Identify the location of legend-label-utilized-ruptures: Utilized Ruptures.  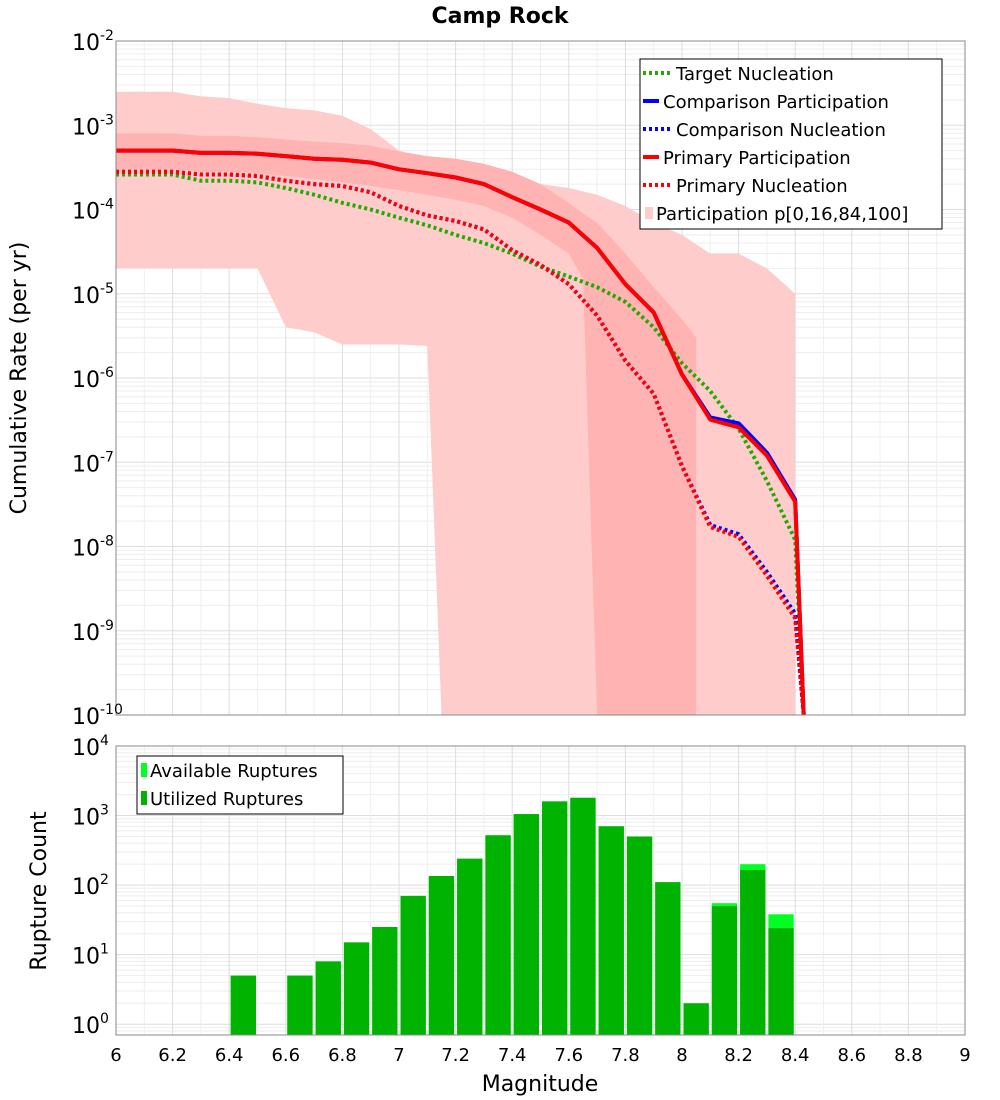
(226, 799).